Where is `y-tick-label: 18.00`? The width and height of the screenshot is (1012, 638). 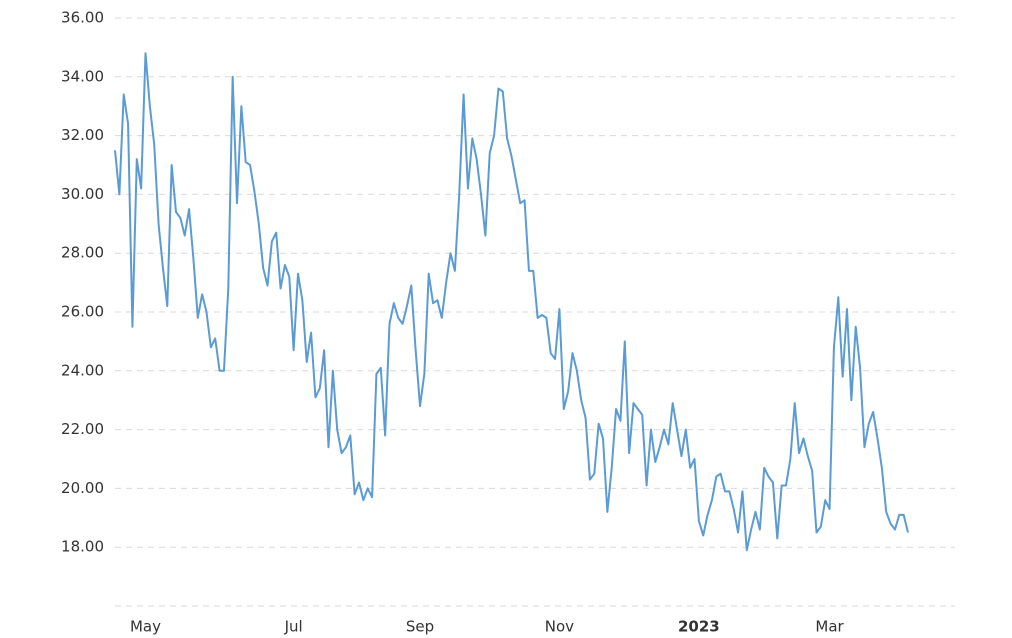
y-tick-label: 18.00 is located at coordinates (82, 547).